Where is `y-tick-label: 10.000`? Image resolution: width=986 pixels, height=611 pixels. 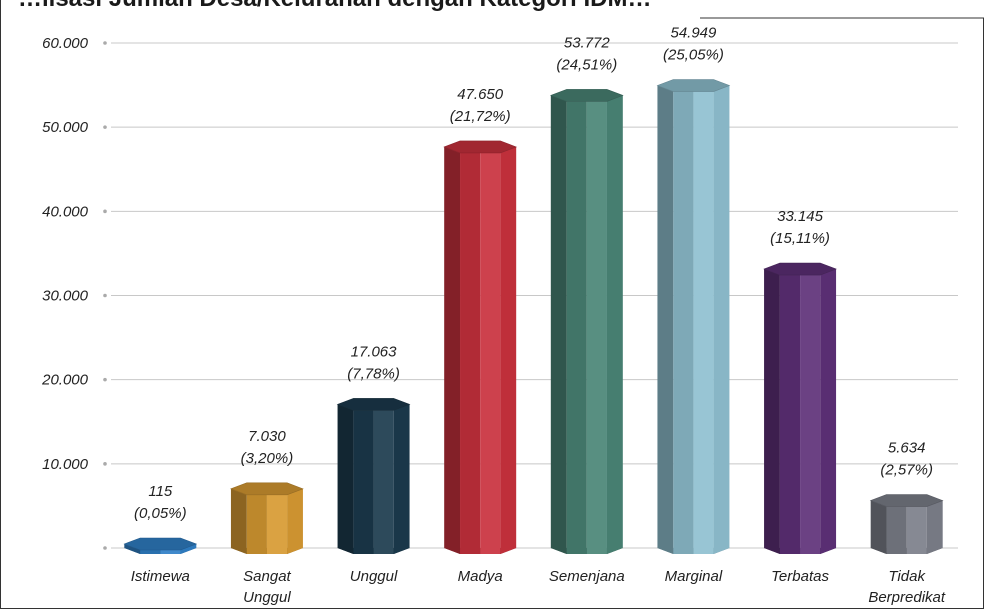
y-tick-label: 10.000 is located at coordinates (65, 464).